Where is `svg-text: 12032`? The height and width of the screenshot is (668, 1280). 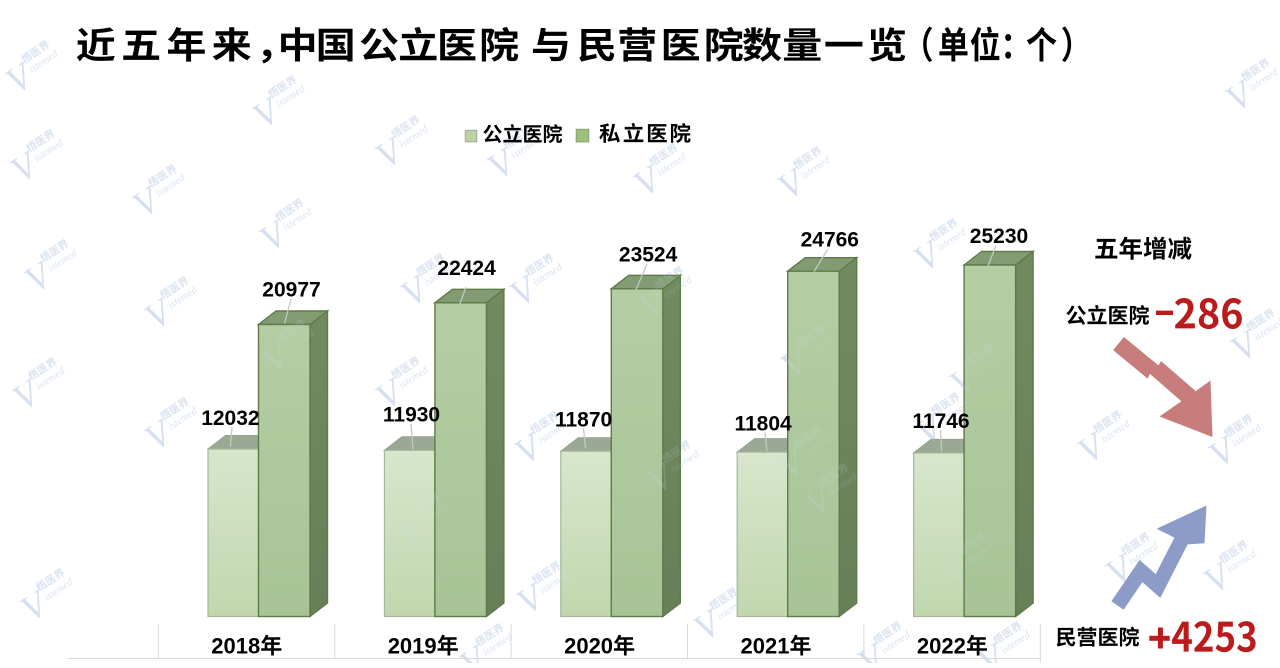 svg-text: 12032 is located at coordinates (230, 418).